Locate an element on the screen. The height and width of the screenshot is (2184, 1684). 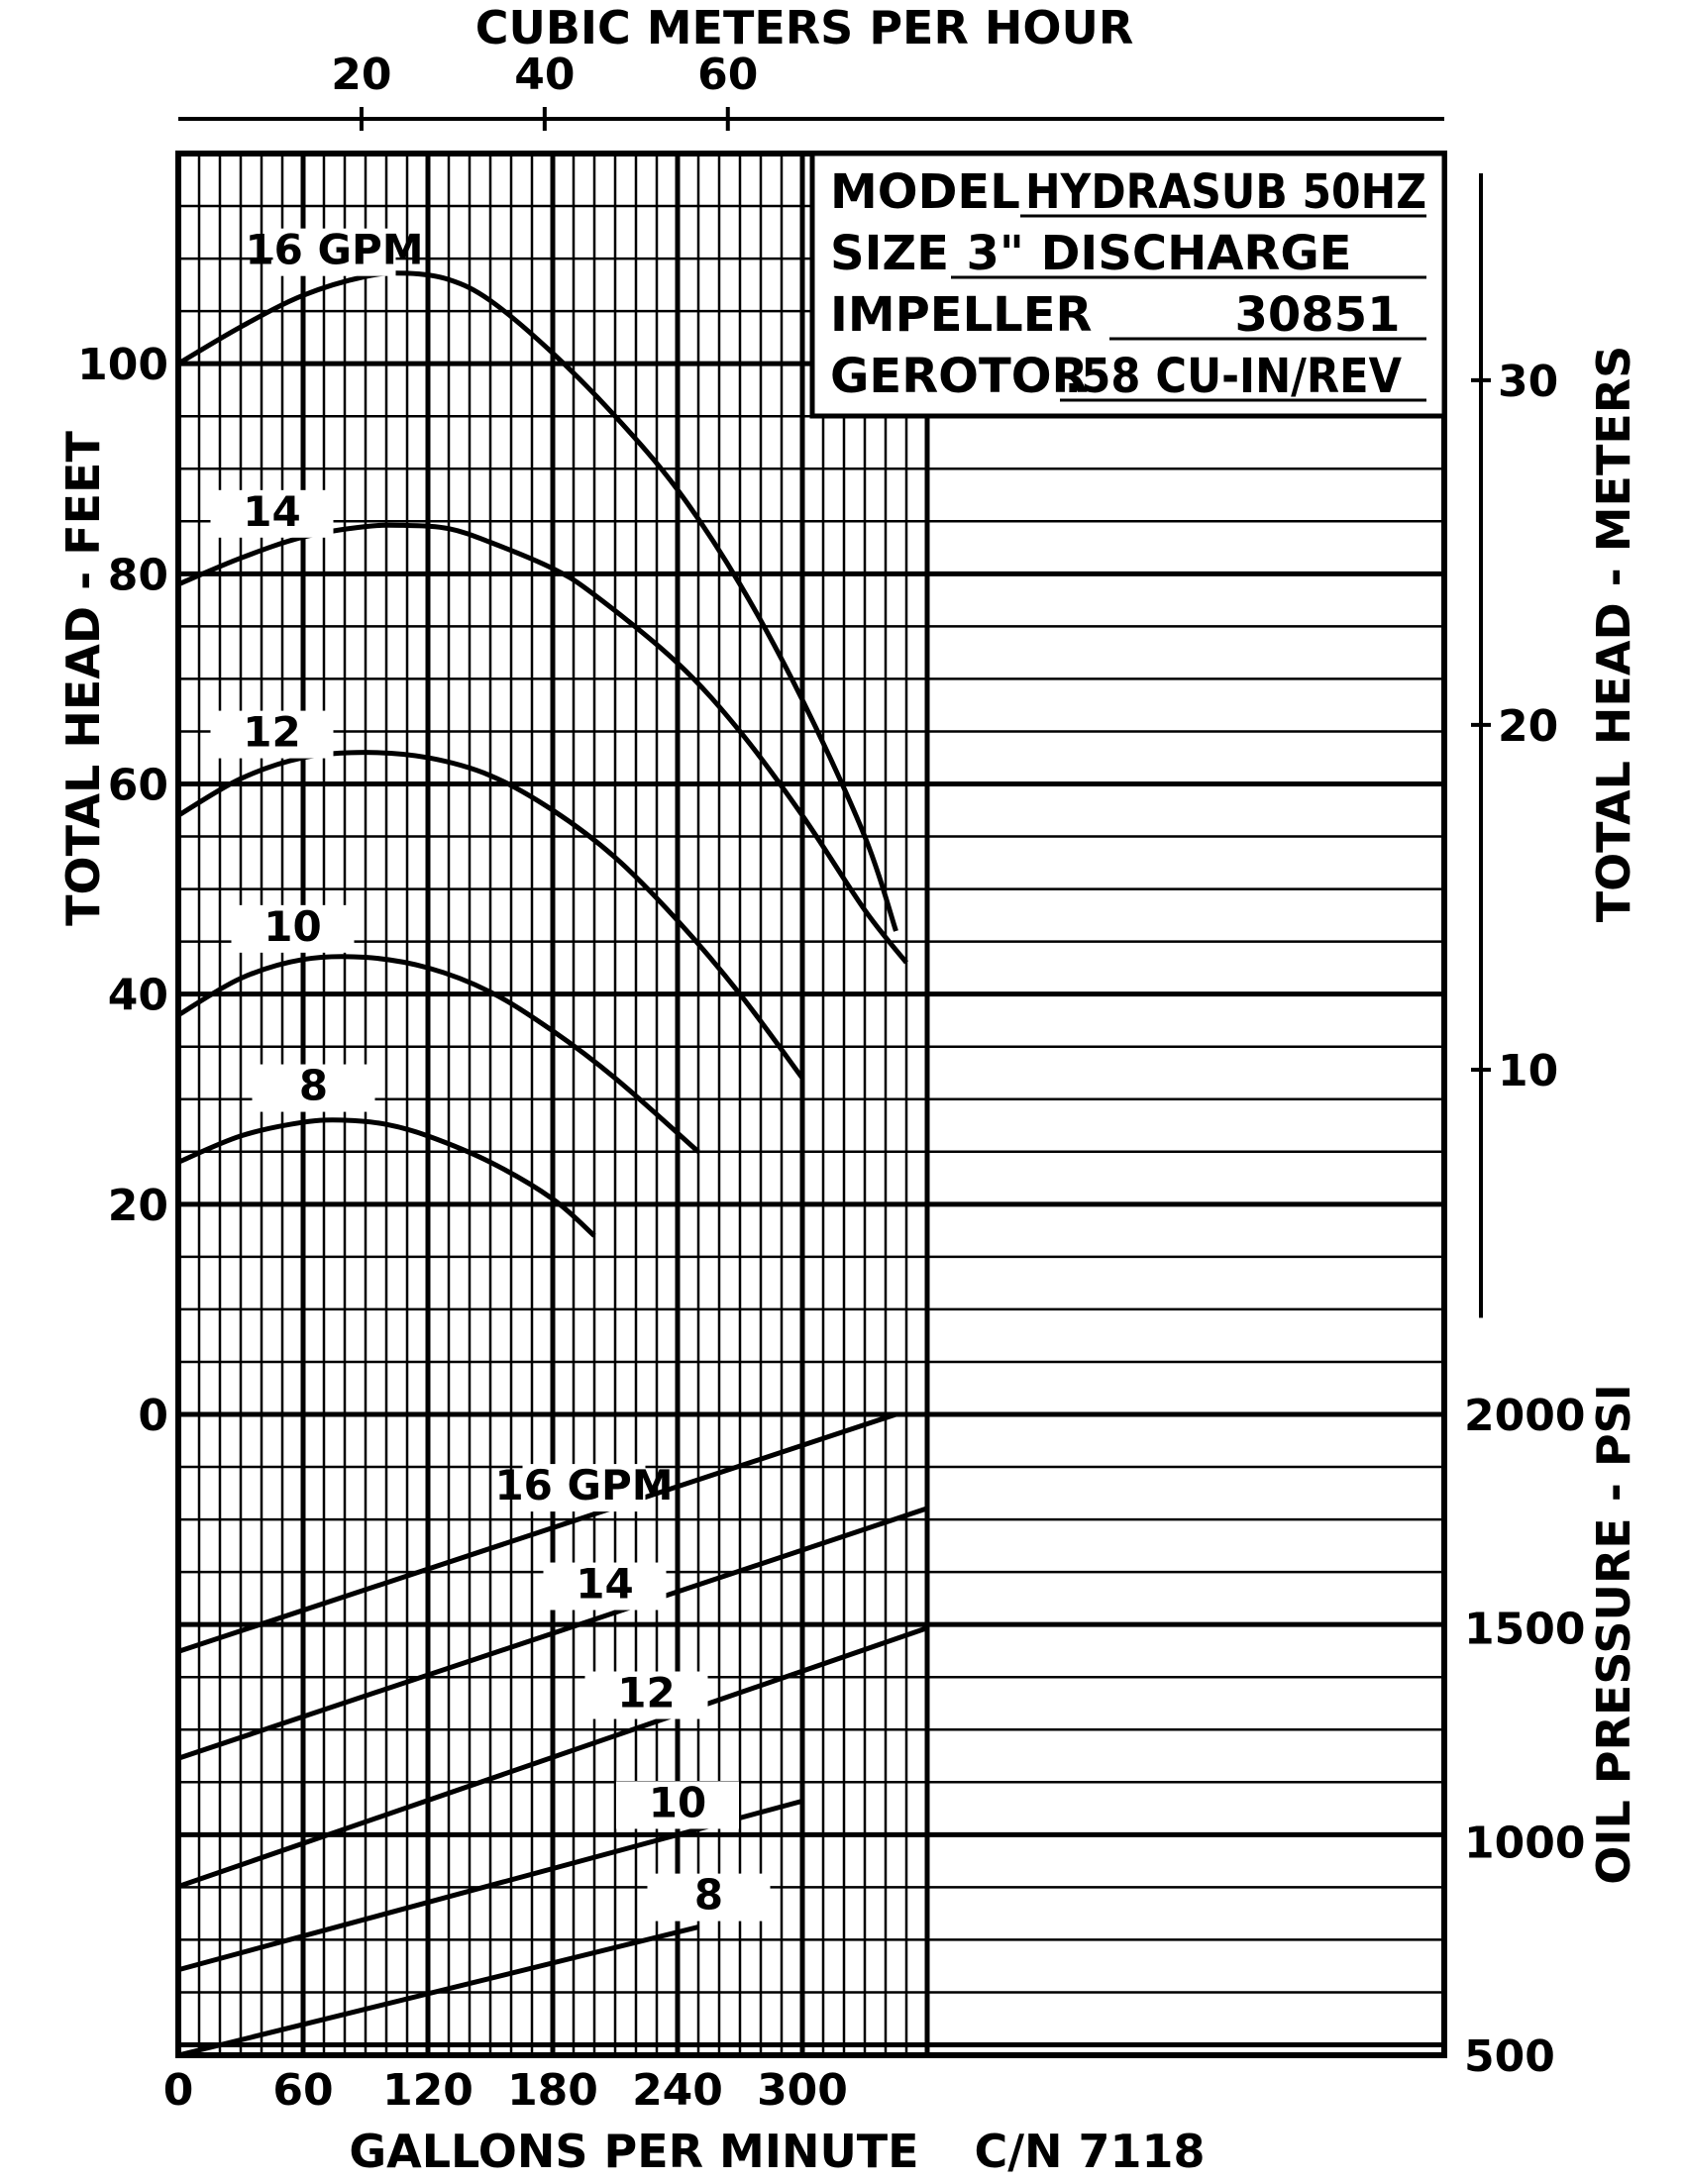
x-axis-title: GALLONS PER MINUTE is located at coordinates (634, 2151).